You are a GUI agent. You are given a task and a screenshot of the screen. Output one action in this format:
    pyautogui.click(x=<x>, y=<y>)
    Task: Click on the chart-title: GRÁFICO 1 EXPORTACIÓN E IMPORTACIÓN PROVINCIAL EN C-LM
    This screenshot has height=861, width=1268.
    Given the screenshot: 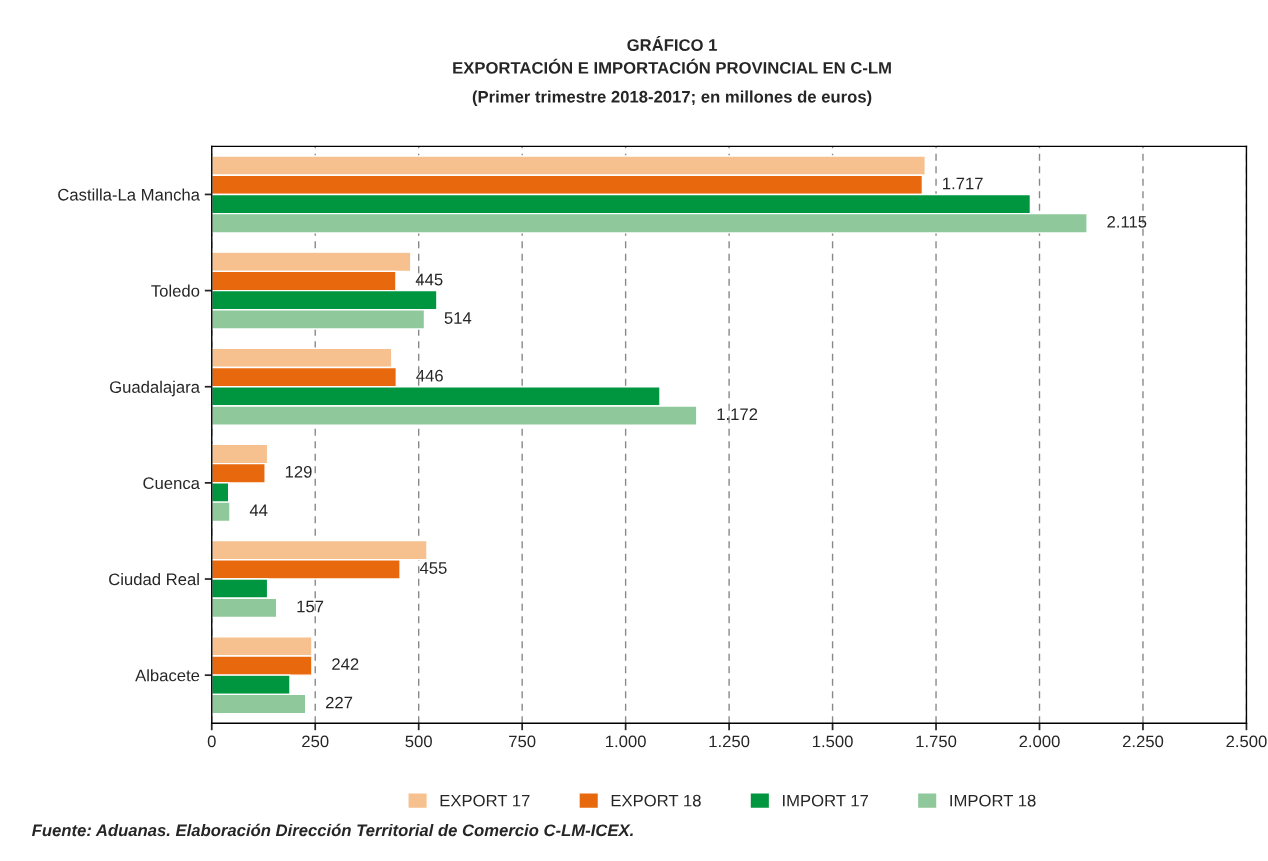 What is the action you would take?
    pyautogui.click(x=672, y=55)
    